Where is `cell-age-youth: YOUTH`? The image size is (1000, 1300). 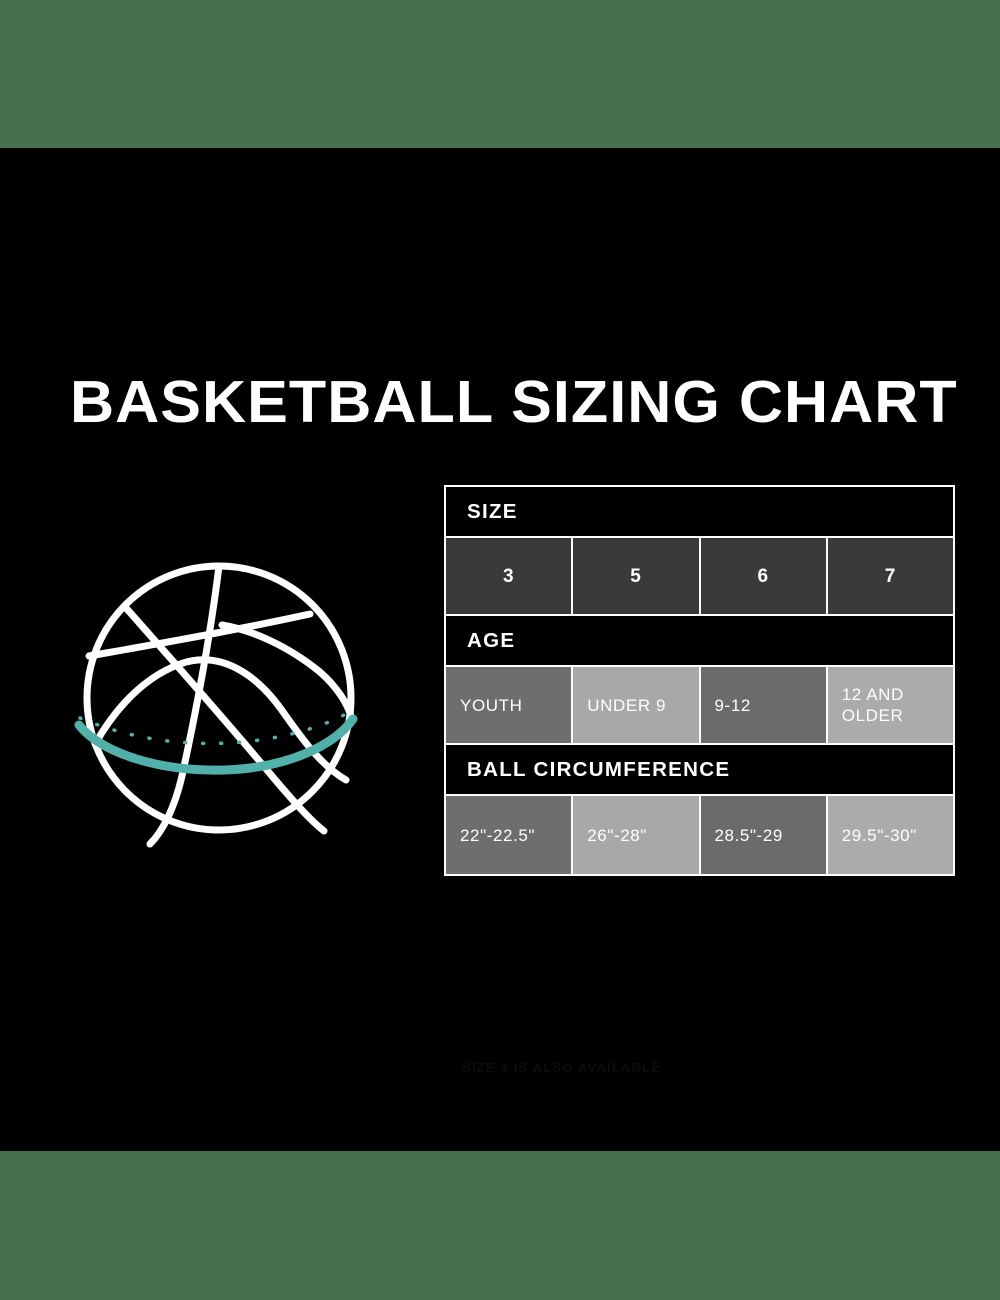 cell-age-youth: YOUTH is located at coordinates (510, 705).